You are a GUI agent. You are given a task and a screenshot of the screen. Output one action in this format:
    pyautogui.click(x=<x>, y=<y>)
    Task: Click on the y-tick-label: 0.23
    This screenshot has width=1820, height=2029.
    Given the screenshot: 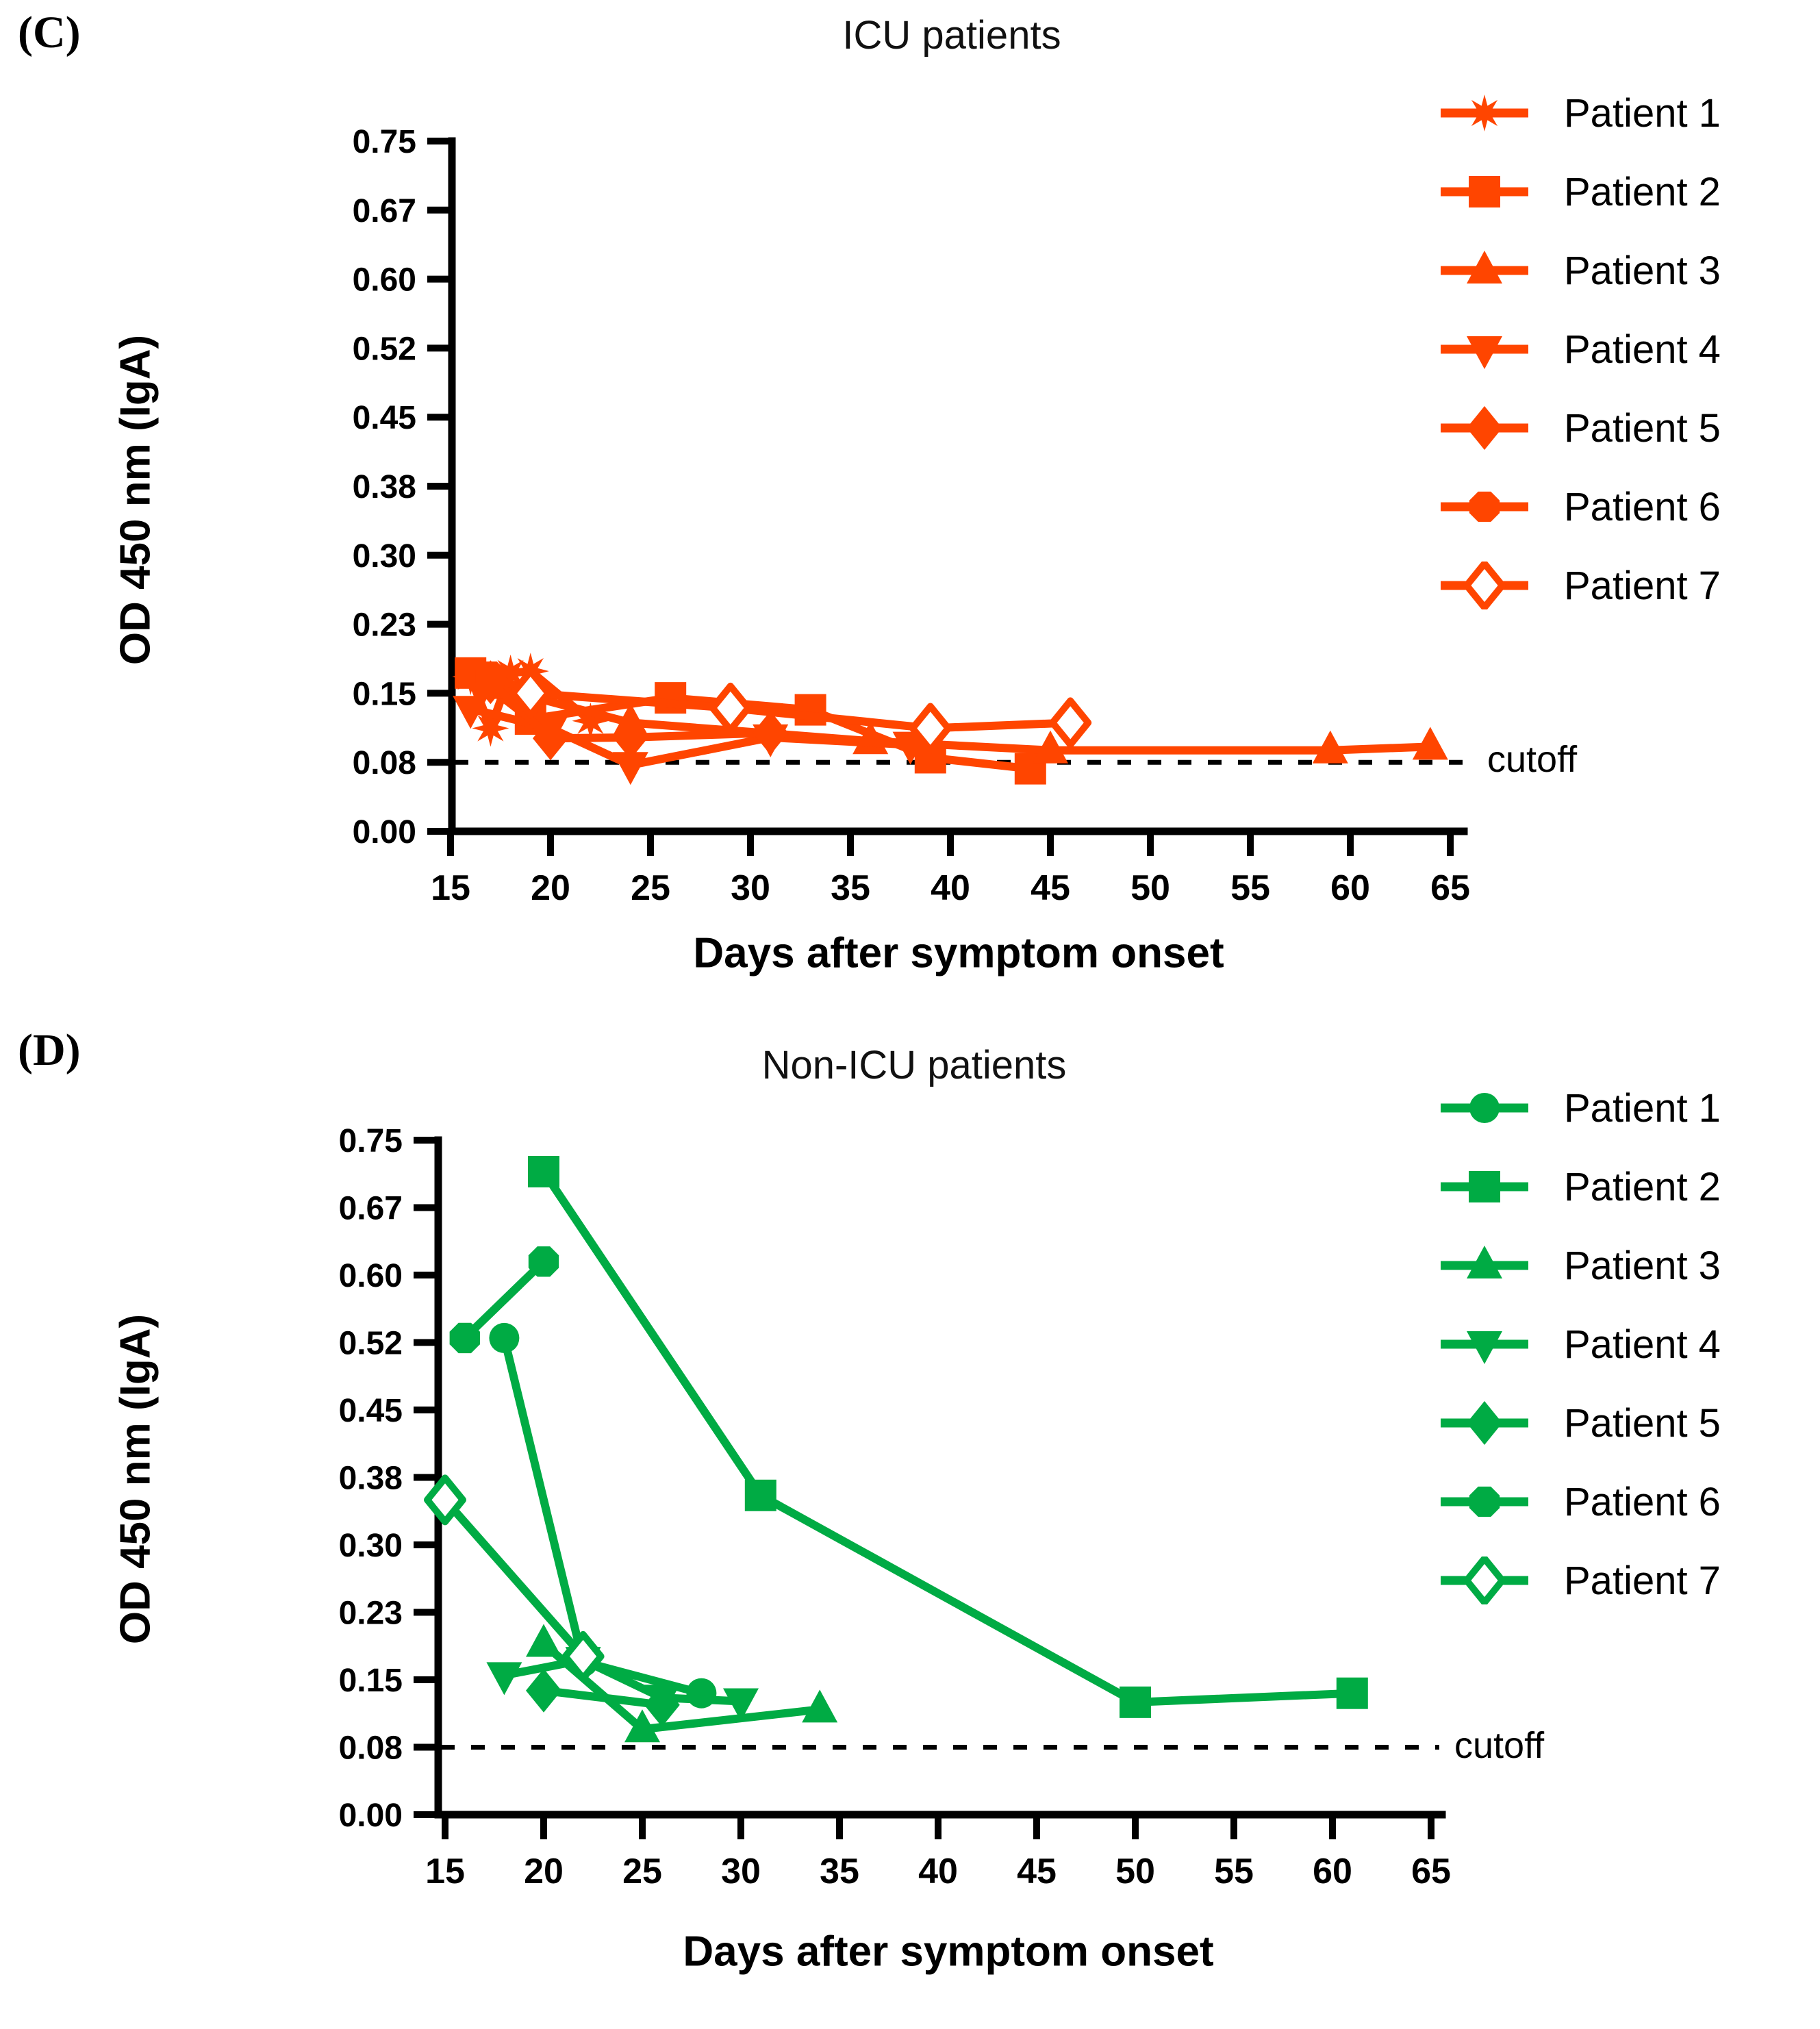 What is the action you would take?
    pyautogui.click(x=384, y=625)
    